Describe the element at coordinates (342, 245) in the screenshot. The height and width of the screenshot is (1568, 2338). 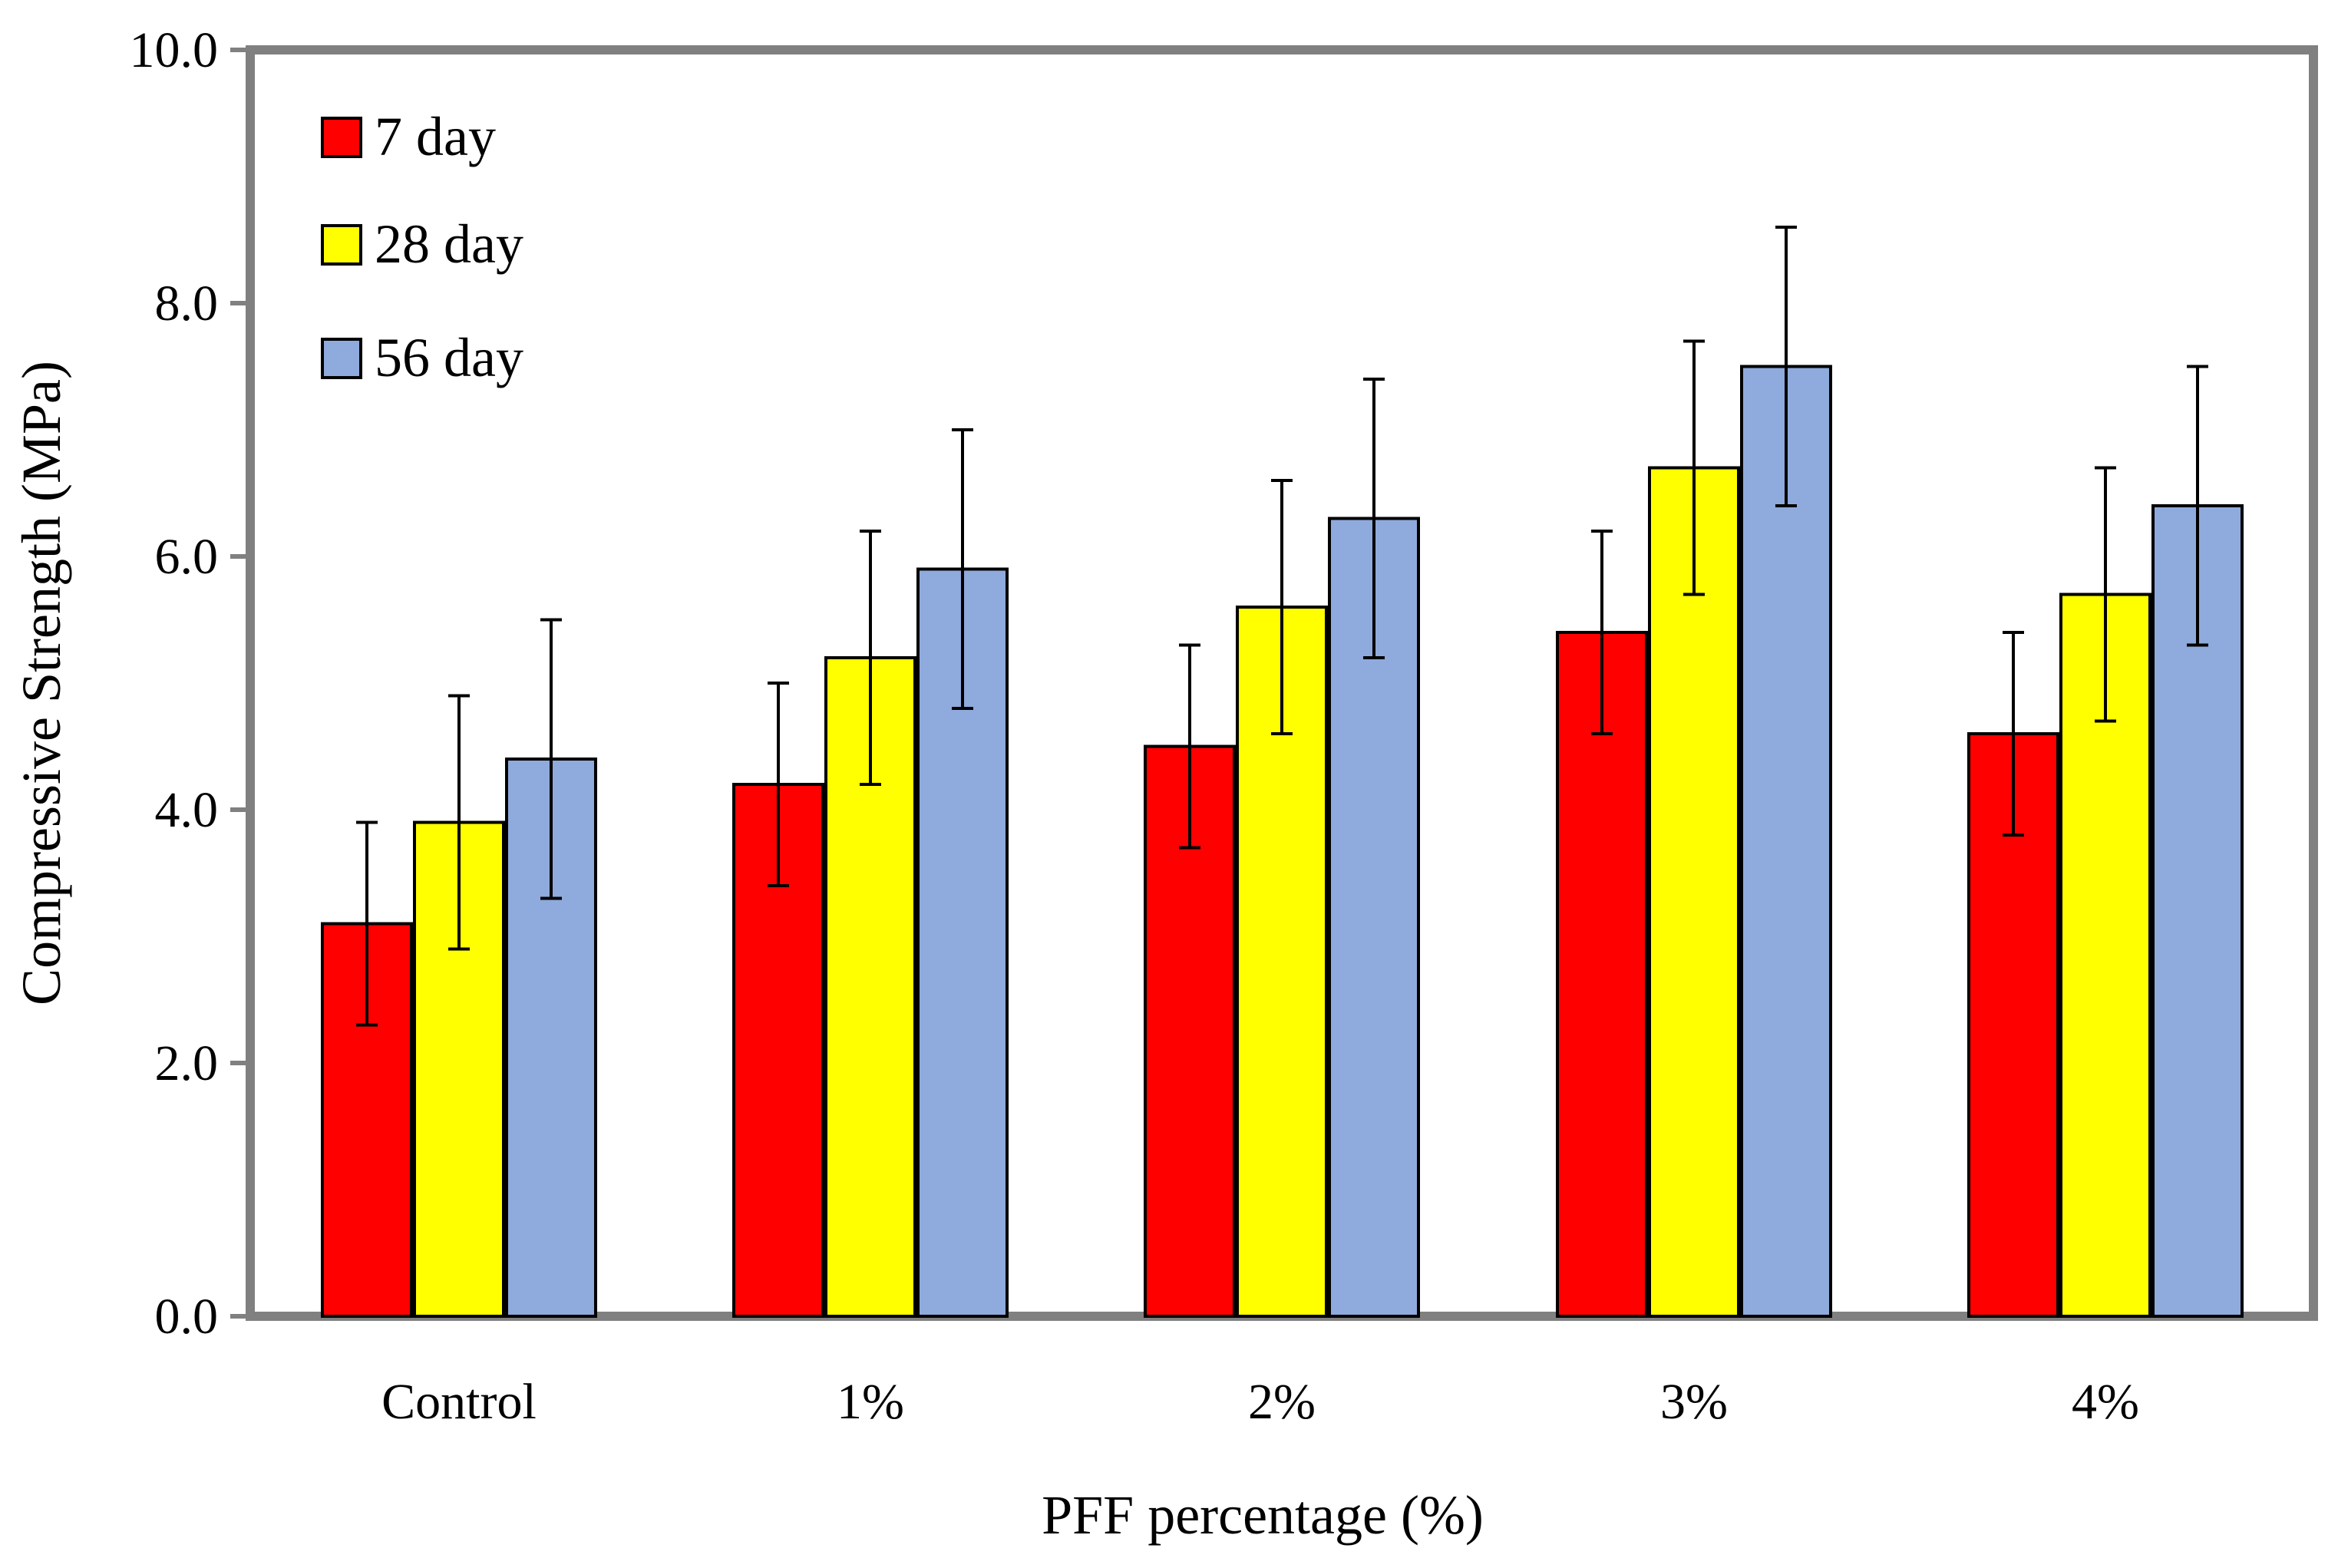
I see `legend-swatch-28-day` at that location.